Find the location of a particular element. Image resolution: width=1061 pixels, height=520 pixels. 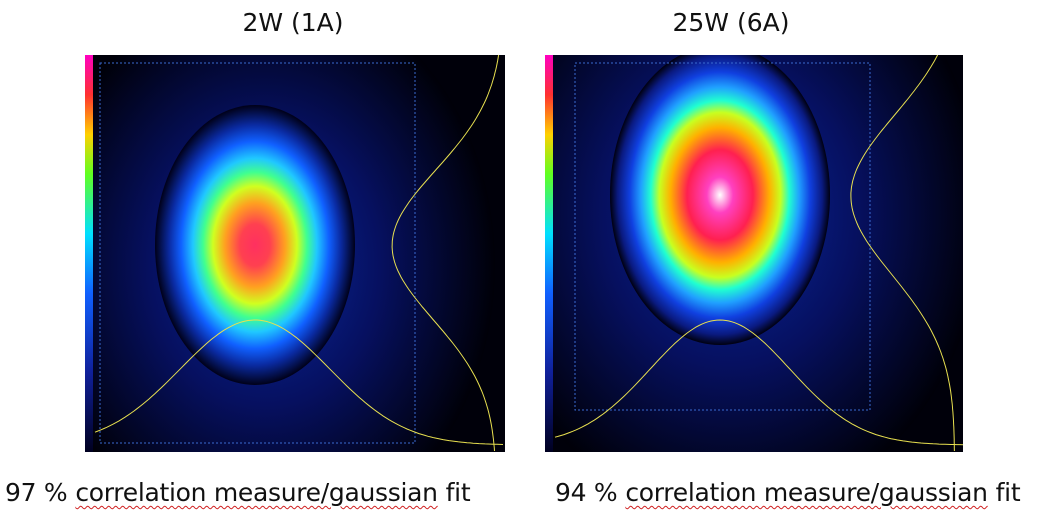

caption: 94 % correlation measure/gaussian fit is located at coordinates (788, 492).